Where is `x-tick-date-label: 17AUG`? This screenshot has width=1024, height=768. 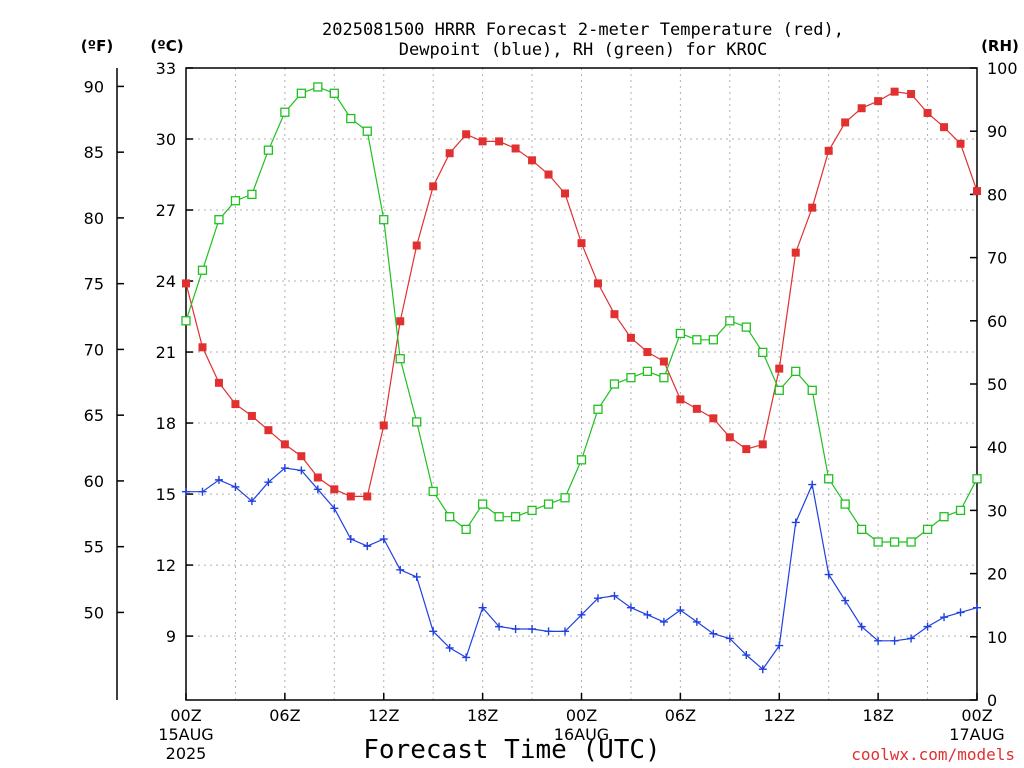
x-tick-date-label: 17AUG is located at coordinates (976, 734).